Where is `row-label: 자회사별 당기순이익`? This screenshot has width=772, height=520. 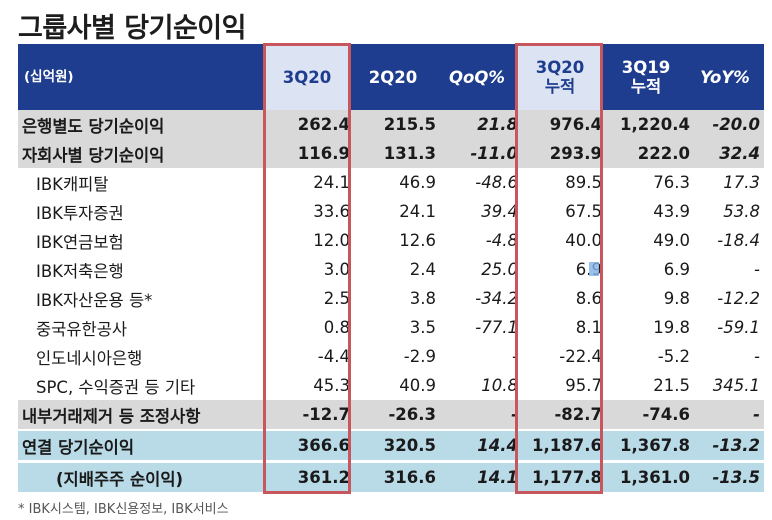 row-label: 자회사별 당기순이익 is located at coordinates (93, 155).